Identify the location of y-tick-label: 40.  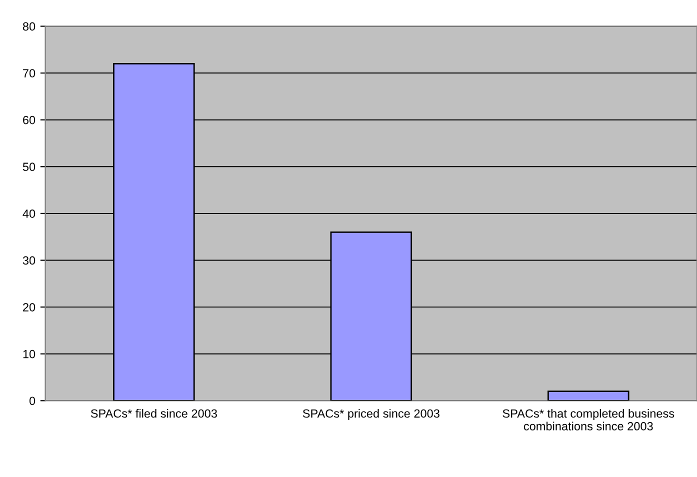
(29, 213).